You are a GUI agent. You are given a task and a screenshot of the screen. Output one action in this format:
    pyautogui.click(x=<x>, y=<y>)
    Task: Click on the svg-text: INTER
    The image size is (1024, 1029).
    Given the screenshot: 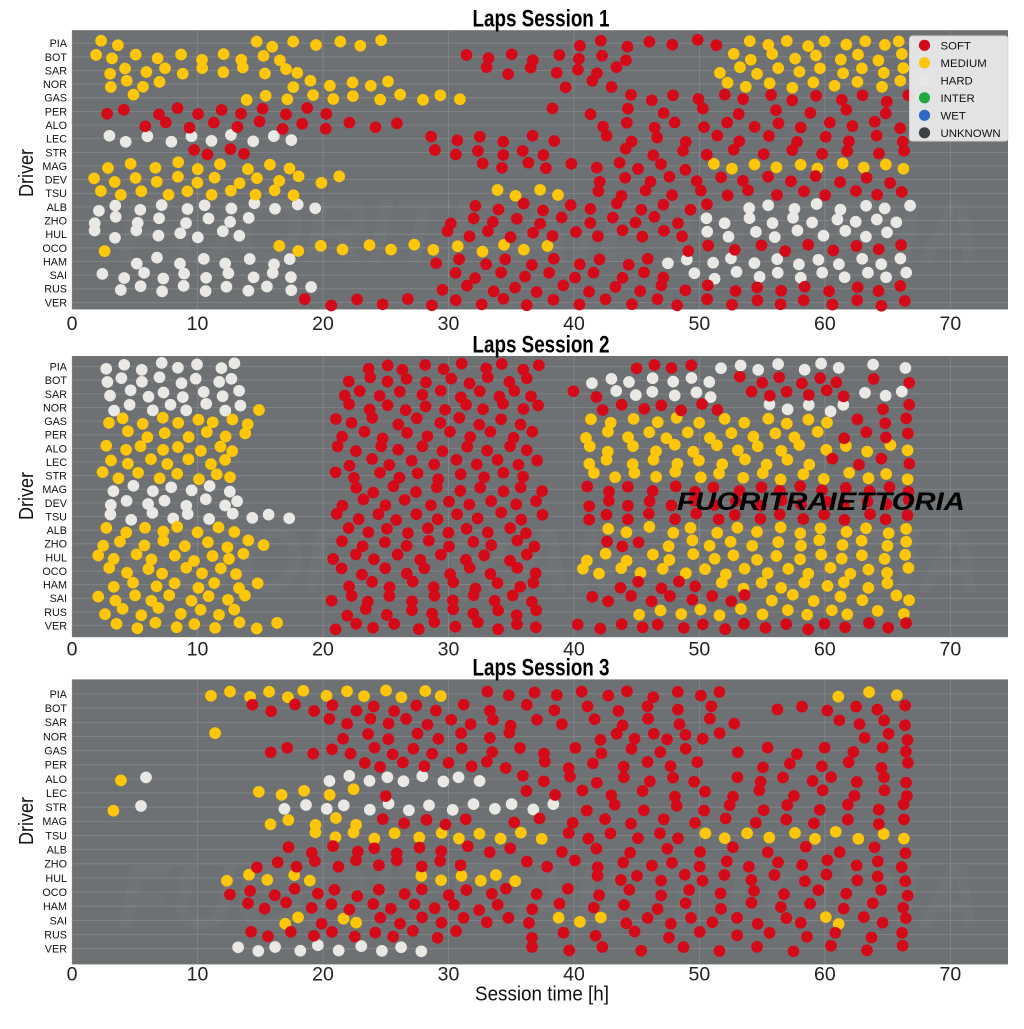 What is the action you would take?
    pyautogui.click(x=958, y=99)
    